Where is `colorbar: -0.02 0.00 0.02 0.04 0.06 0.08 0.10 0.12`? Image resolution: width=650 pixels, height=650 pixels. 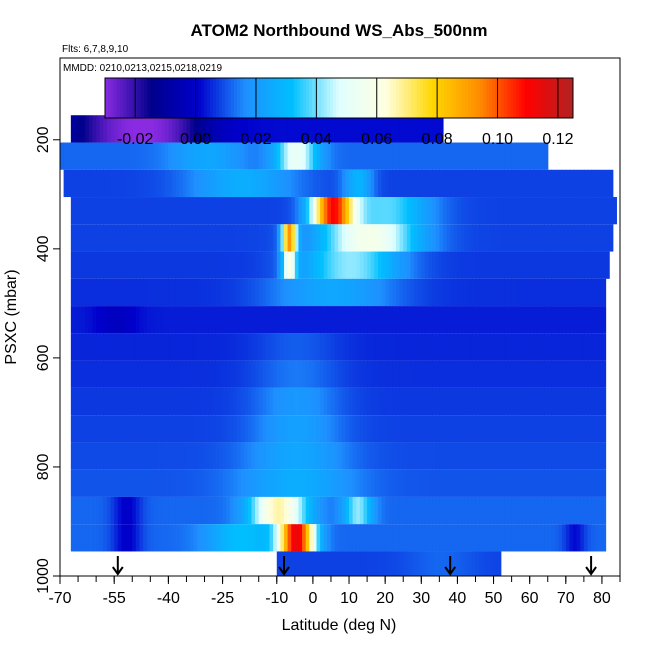 colorbar: -0.02 0.00 0.02 0.04 0.06 0.08 0.10 0.12 is located at coordinates (339, 112).